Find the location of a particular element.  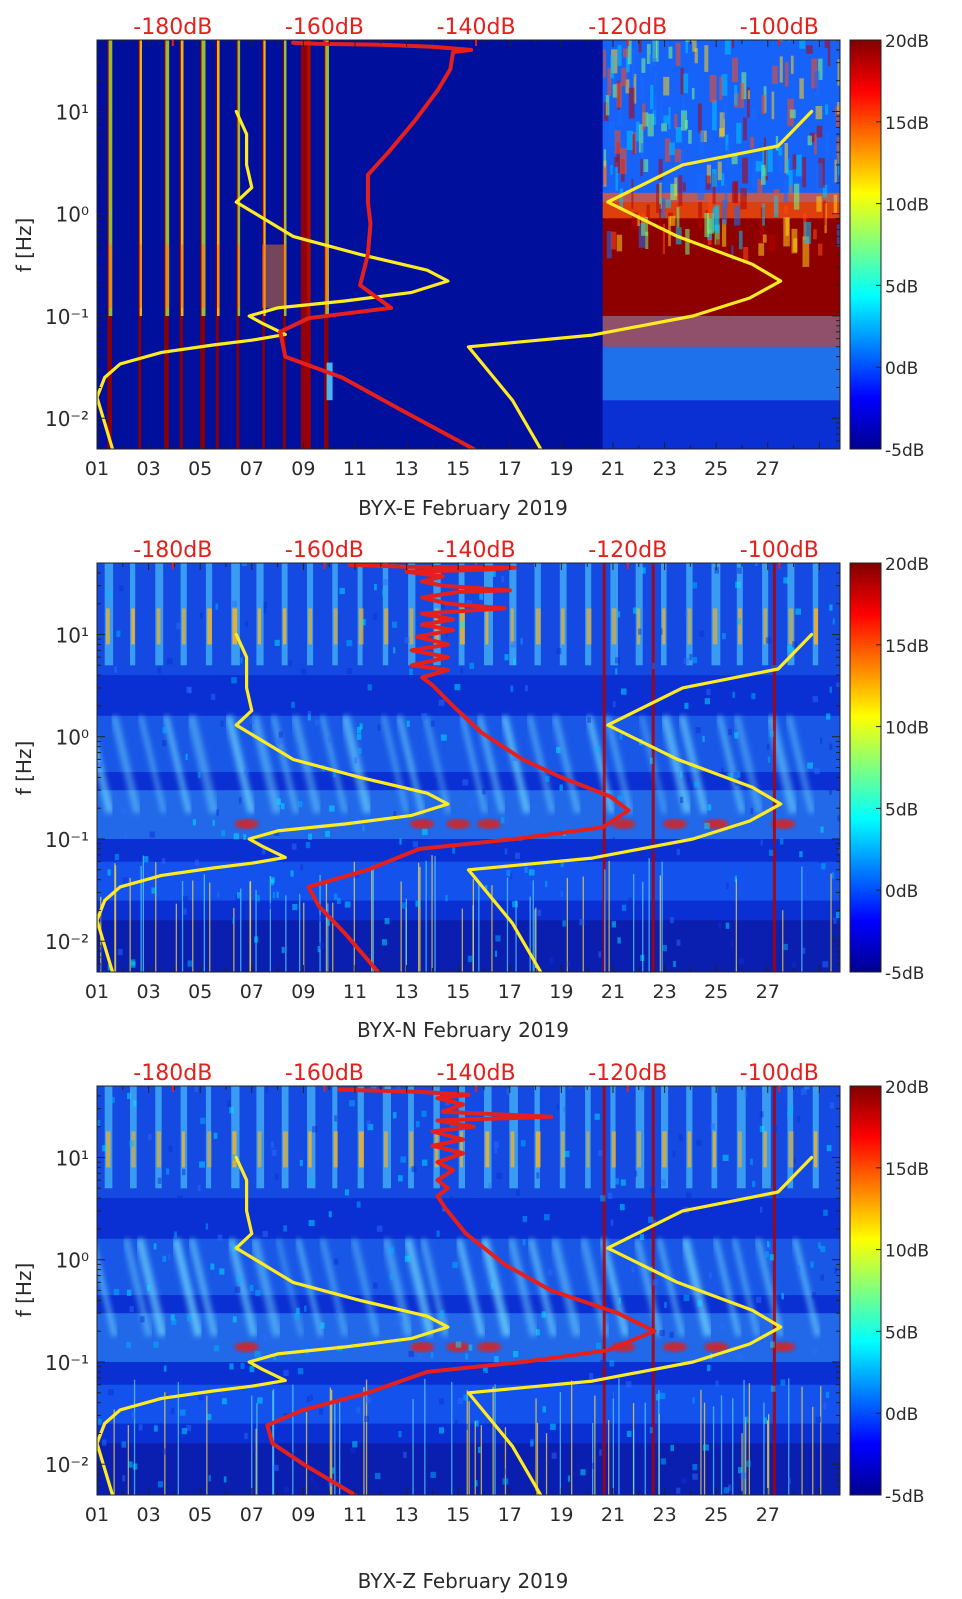

colorbar-ticks: 20dB 15dB 10dB 5dB 0dB -5dB is located at coordinates (902, 1292).